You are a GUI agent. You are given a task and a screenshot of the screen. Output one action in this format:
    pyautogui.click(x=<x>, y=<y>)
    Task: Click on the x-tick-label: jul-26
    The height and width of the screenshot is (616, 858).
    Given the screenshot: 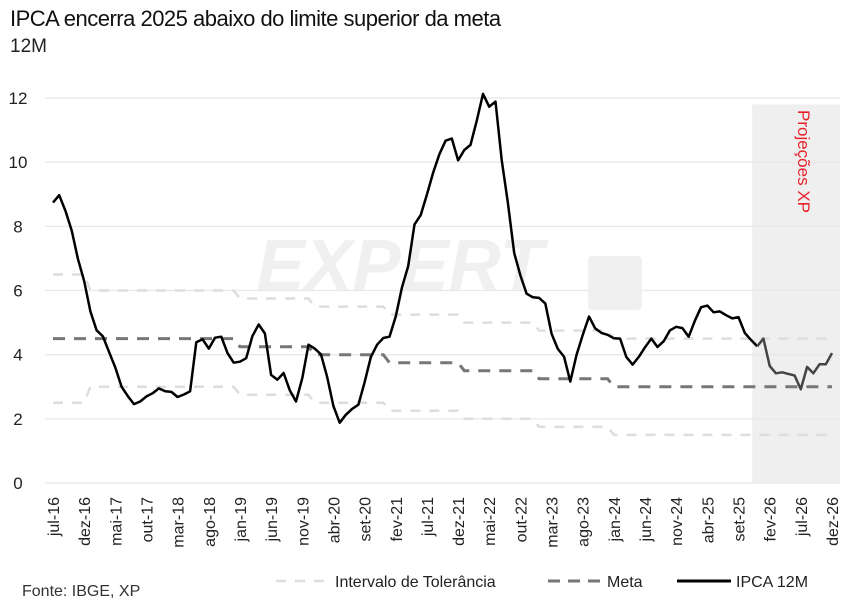 What is the action you would take?
    pyautogui.click(x=802, y=517)
    